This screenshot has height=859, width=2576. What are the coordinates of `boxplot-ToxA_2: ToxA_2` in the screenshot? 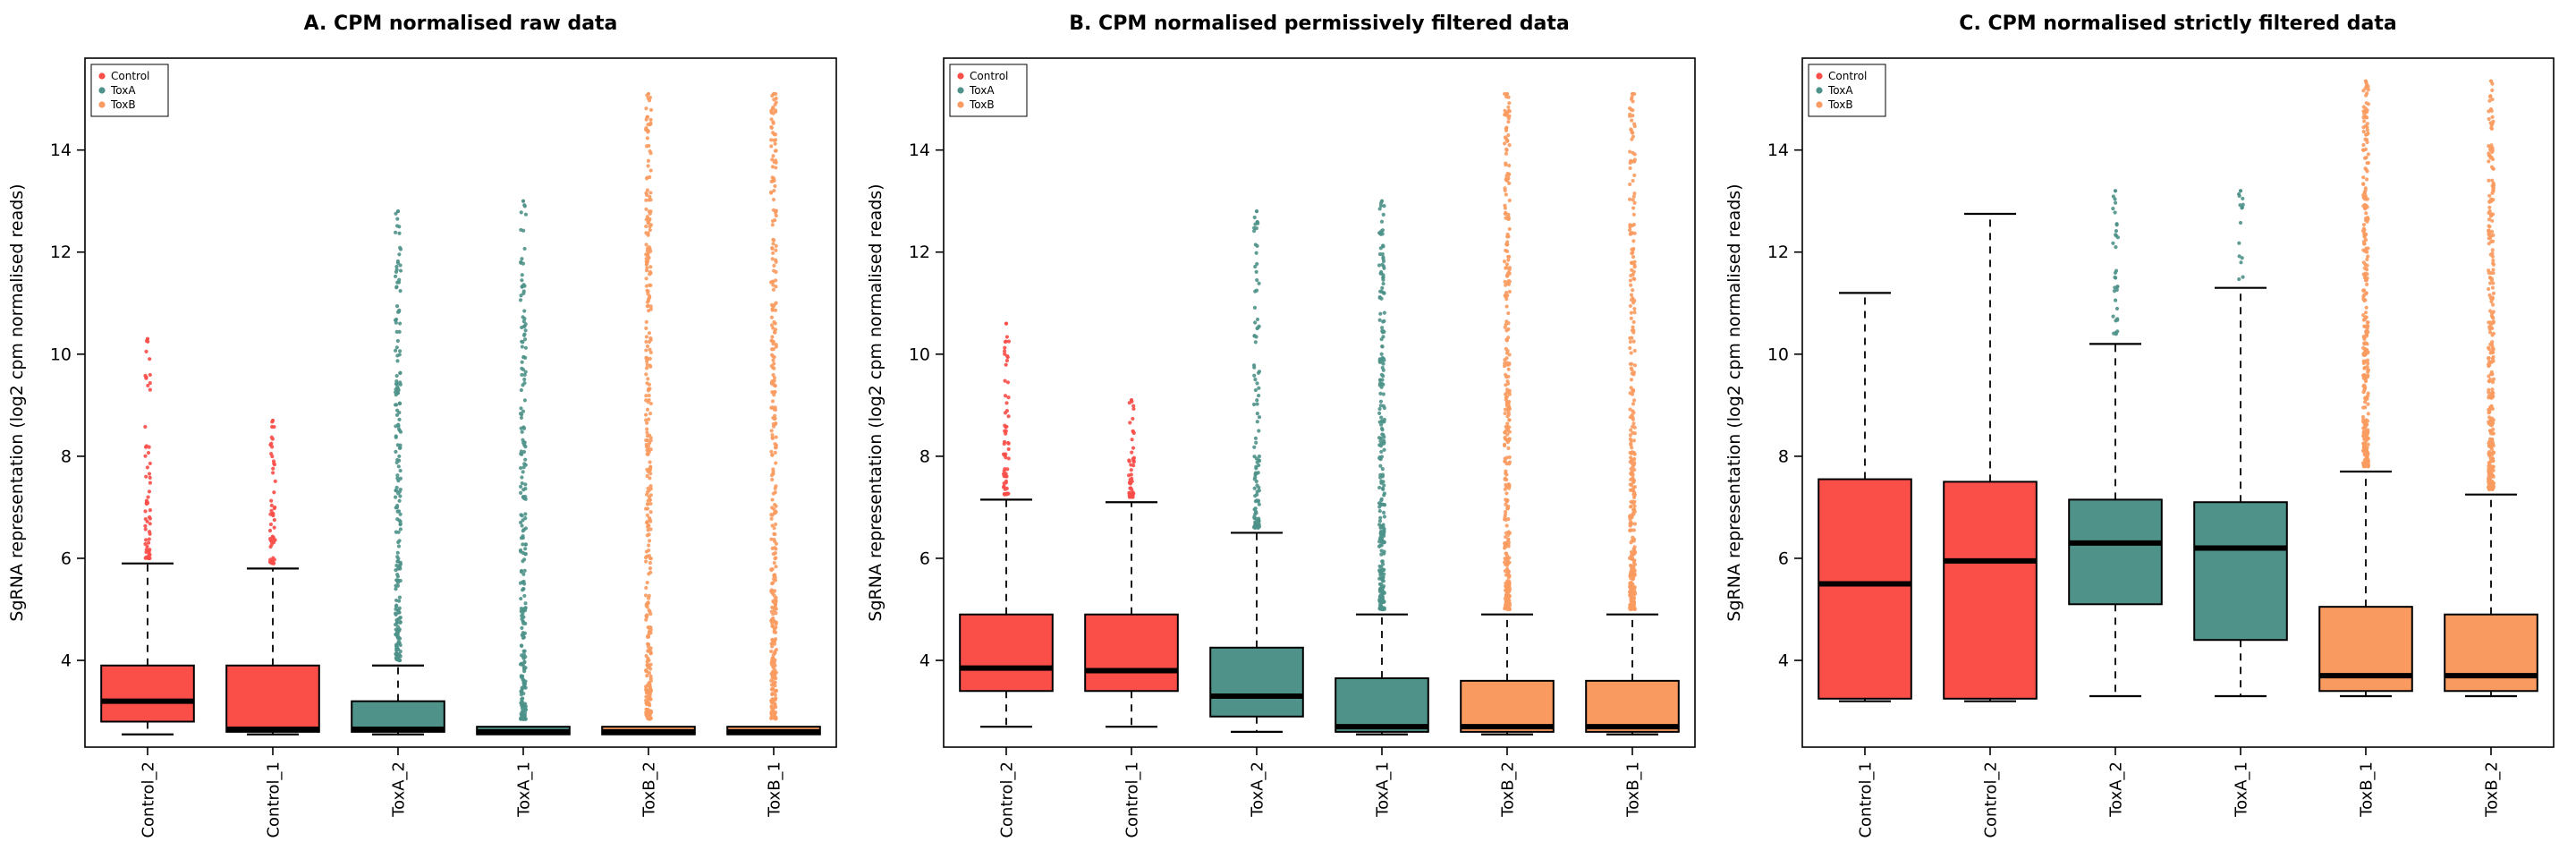 It's located at (398, 513).